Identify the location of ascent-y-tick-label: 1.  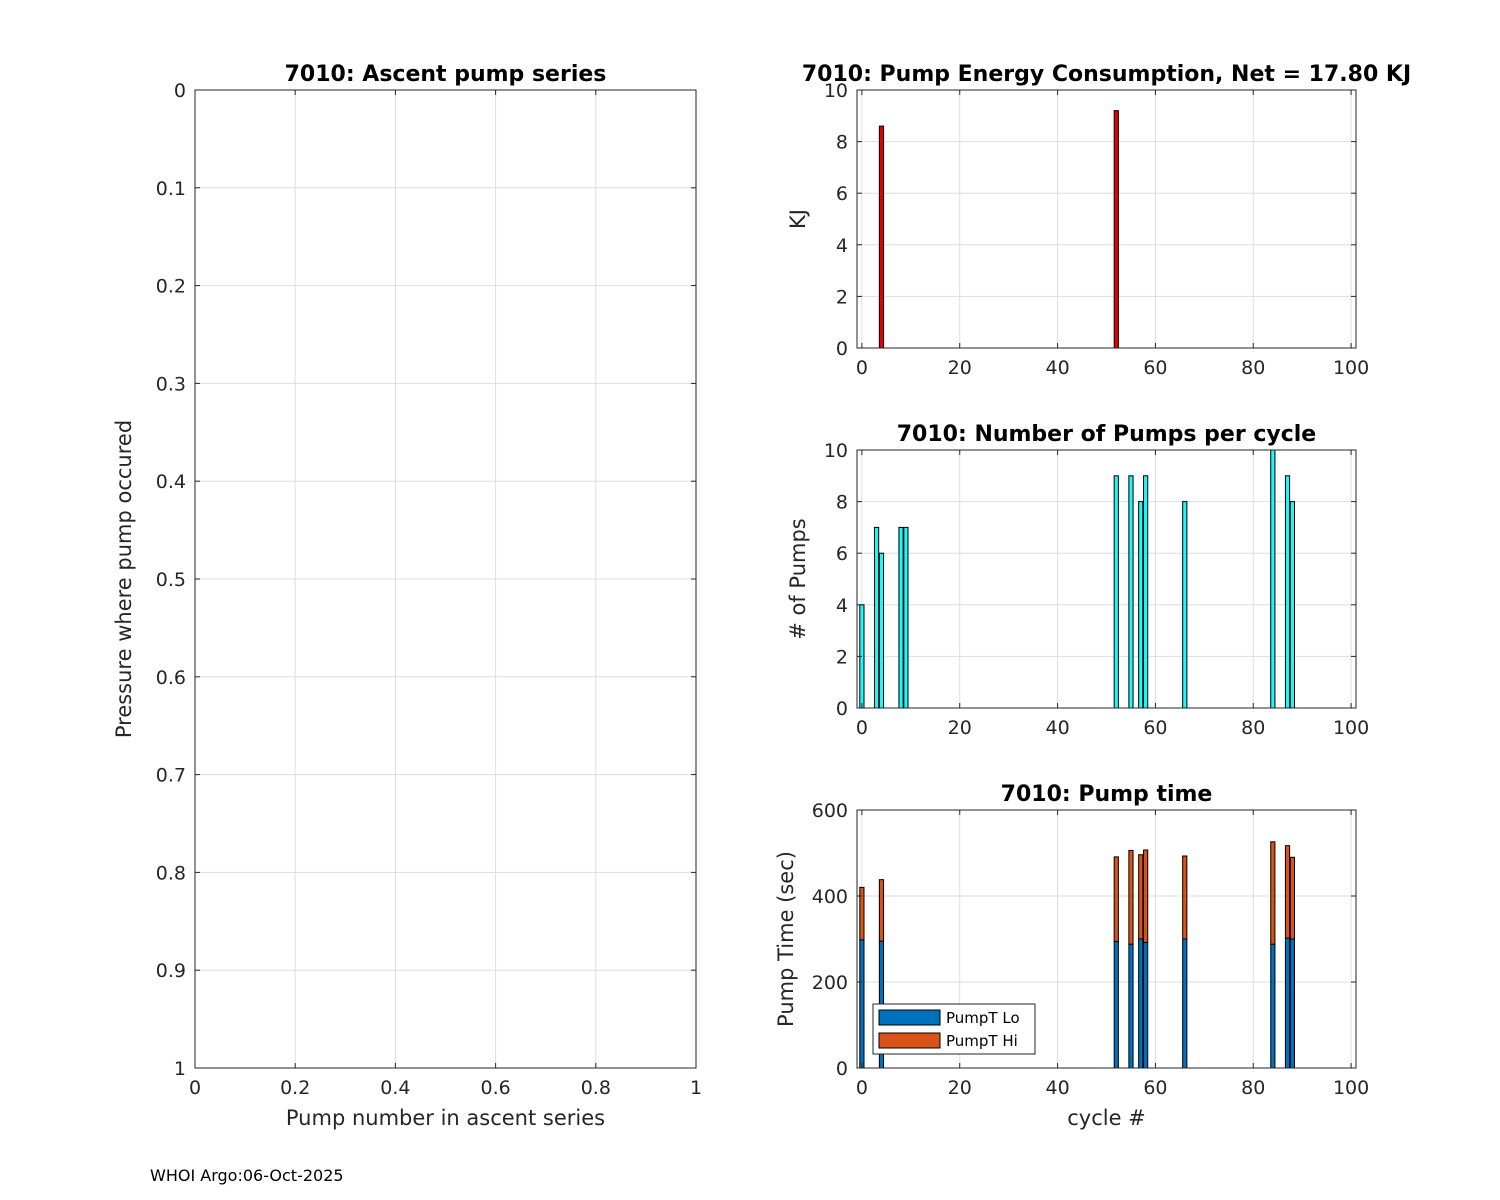
(180, 1069).